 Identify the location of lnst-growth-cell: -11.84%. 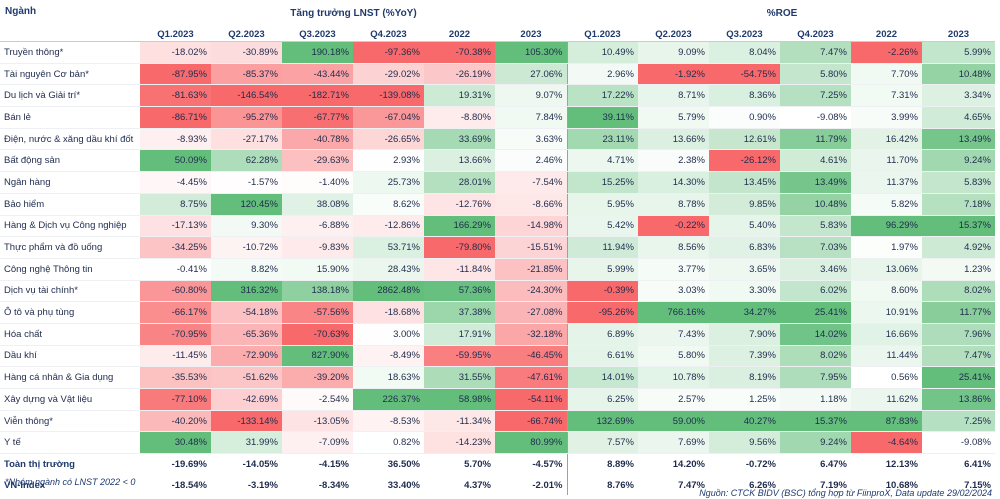
(459, 269).